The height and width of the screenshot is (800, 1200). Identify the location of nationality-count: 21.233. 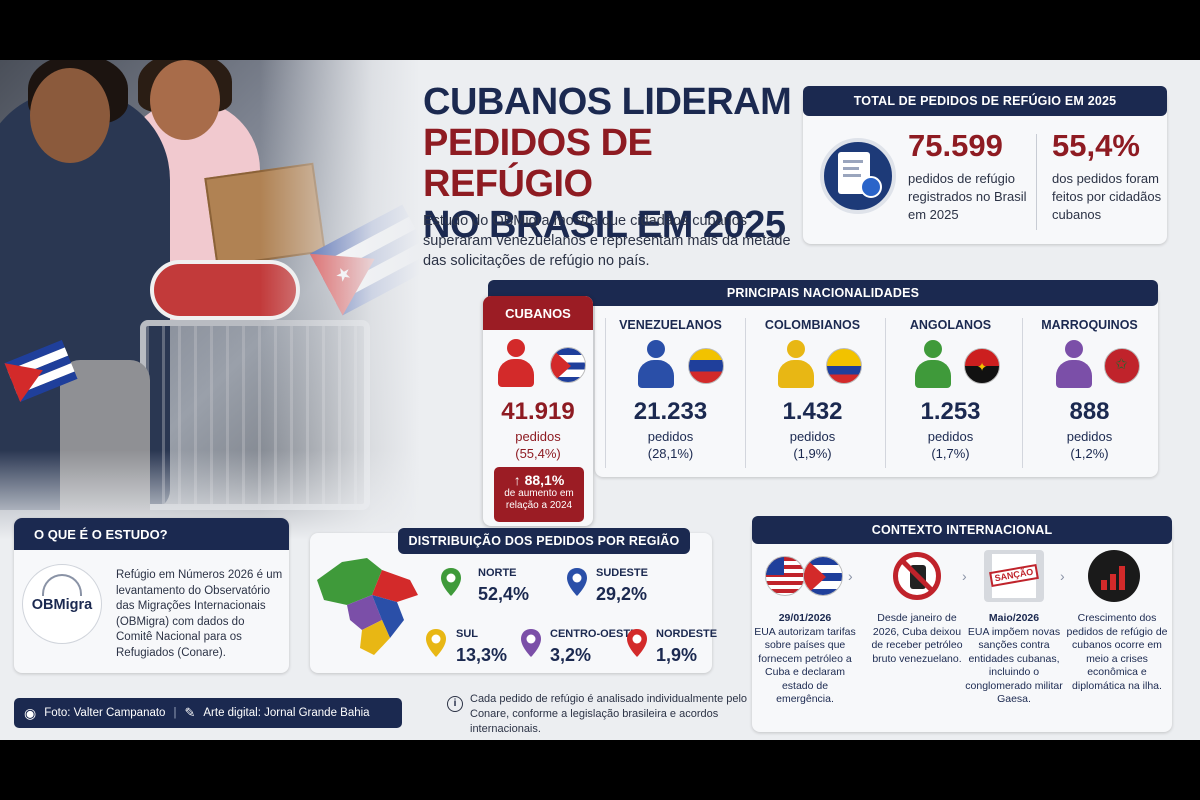
(670, 411).